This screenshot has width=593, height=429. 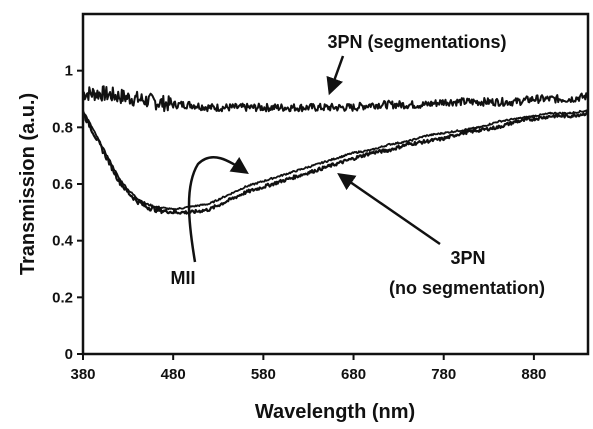 I want to click on y-tick-label: 0.8, so click(x=62, y=127).